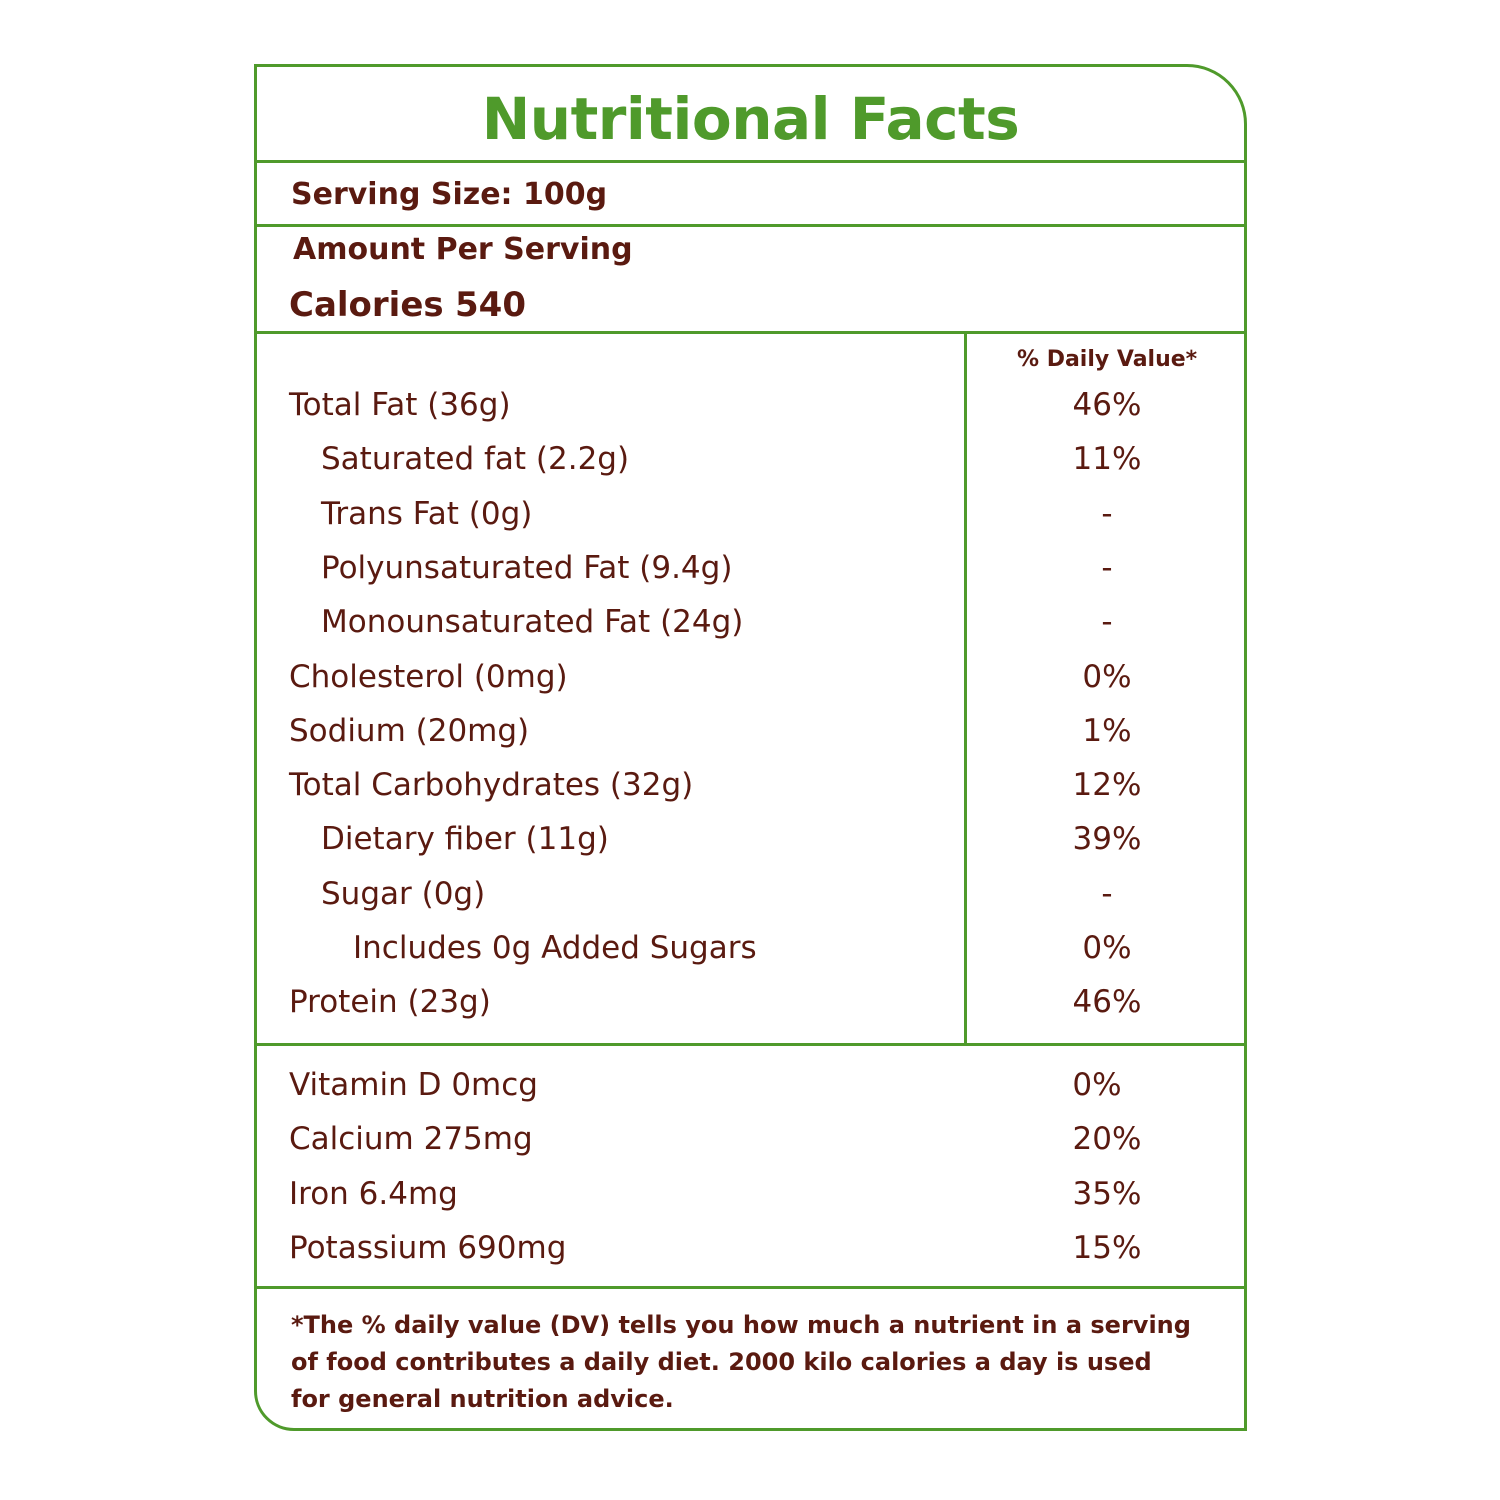 The width and height of the screenshot is (1500, 1500). Describe the element at coordinates (1107, 785) in the screenshot. I see `nutrient-daily-value: 12%` at that location.